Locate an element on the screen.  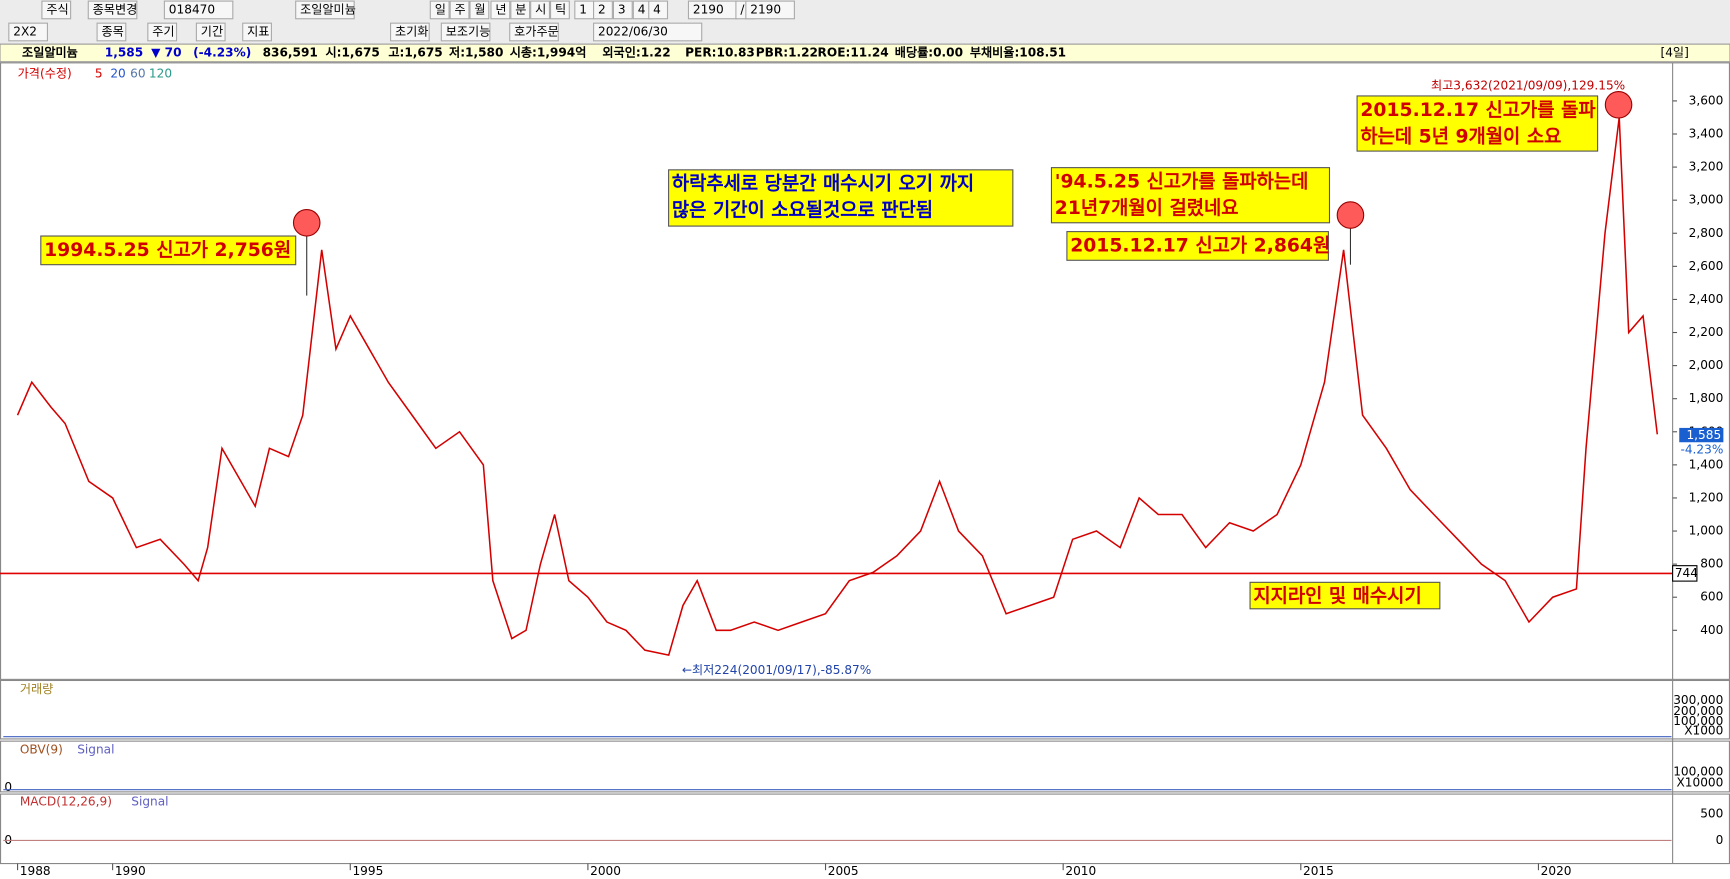
toolbar-label: 2 is located at coordinates (602, 9).